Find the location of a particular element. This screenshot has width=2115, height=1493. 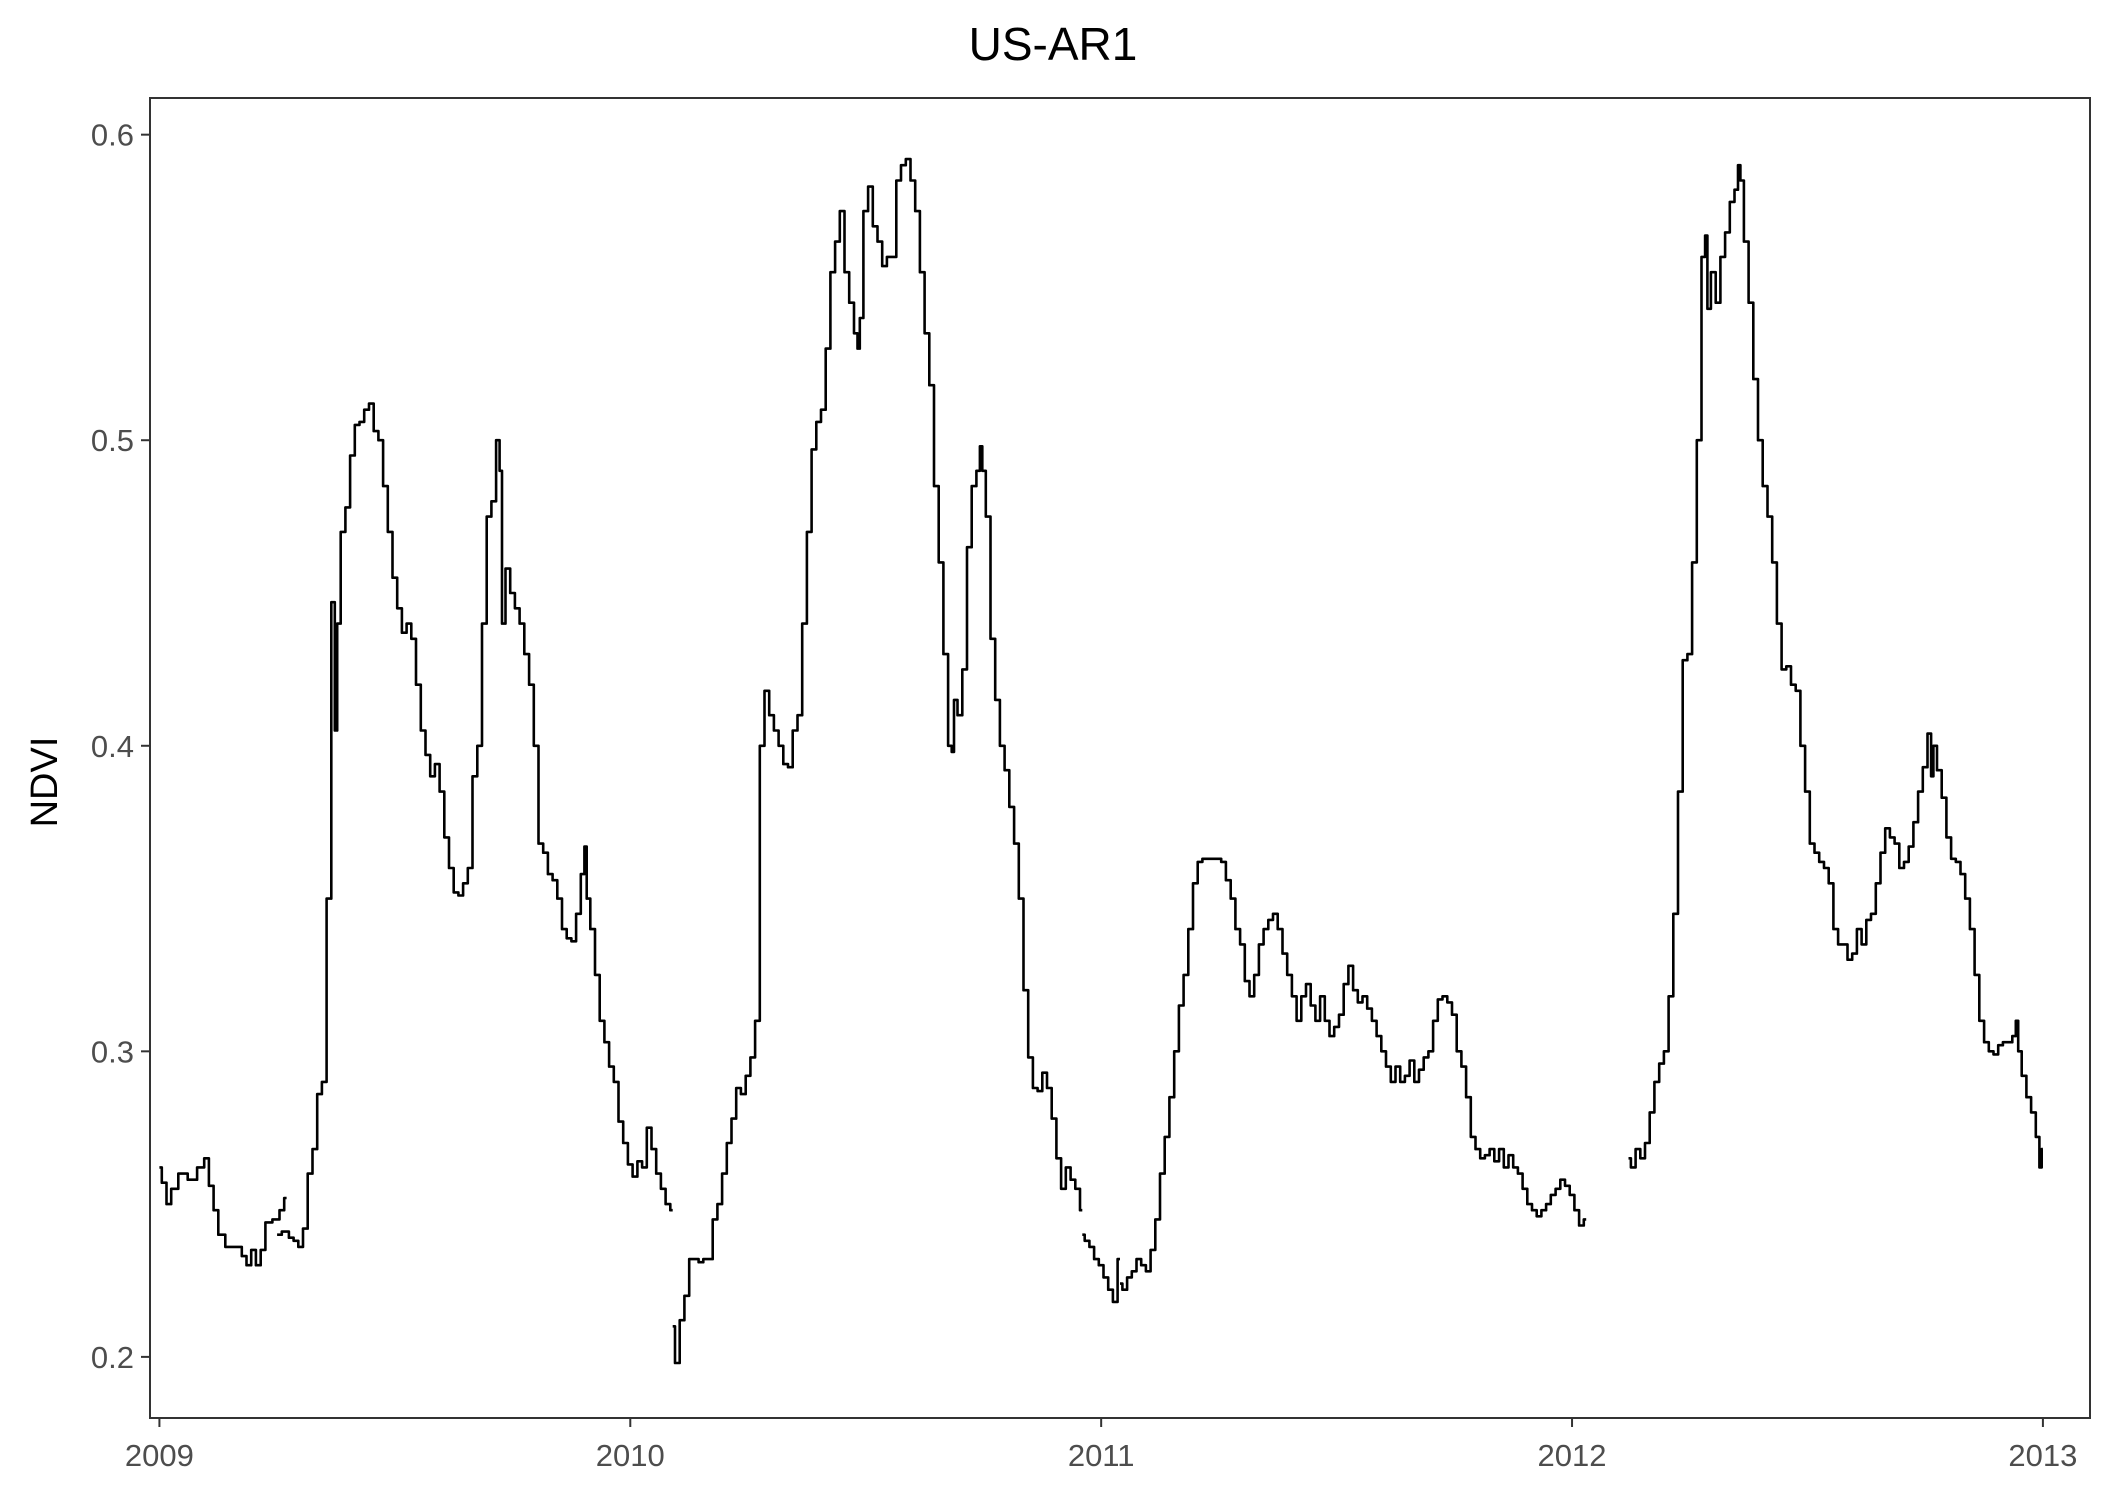

y-tick-label: 0.3 is located at coordinates (112, 1051).